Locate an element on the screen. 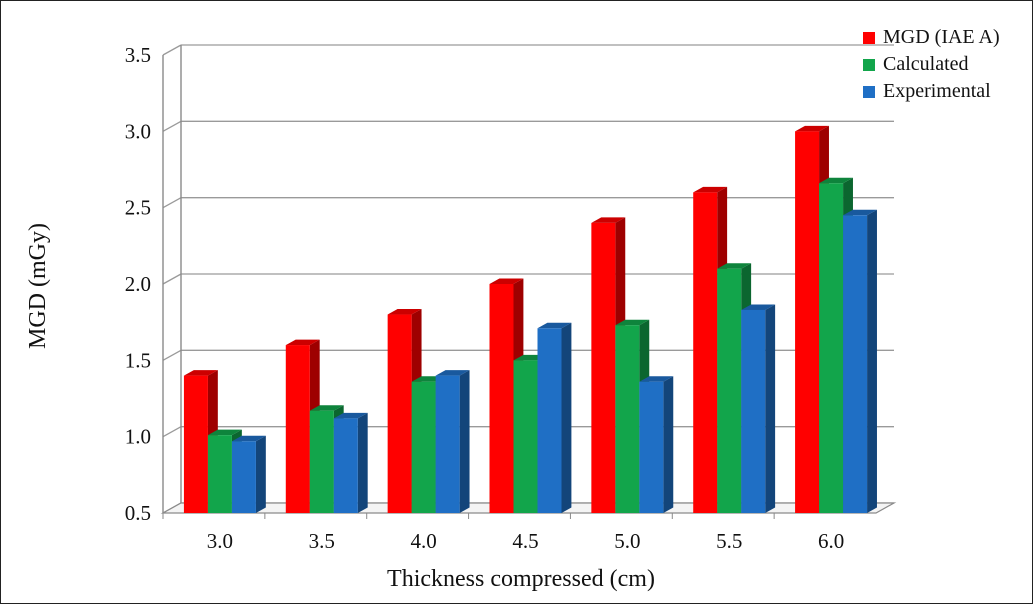 The image size is (1033, 605). x-tick-label: 3.5 is located at coordinates (322, 541).